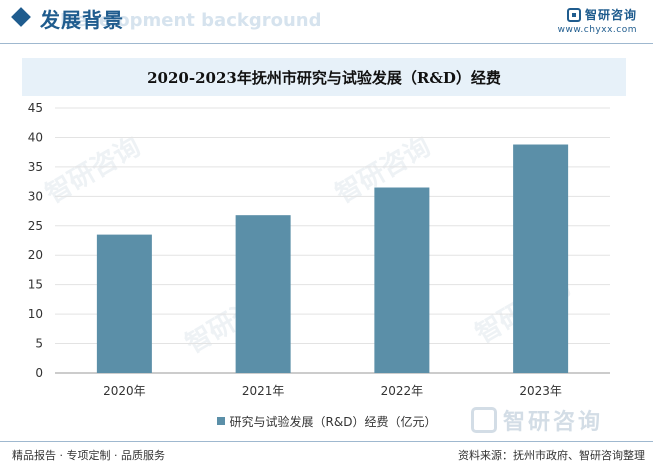 The width and height of the screenshot is (653, 469). Describe the element at coordinates (39, 373) in the screenshot. I see `y-tick-label: 0` at that location.